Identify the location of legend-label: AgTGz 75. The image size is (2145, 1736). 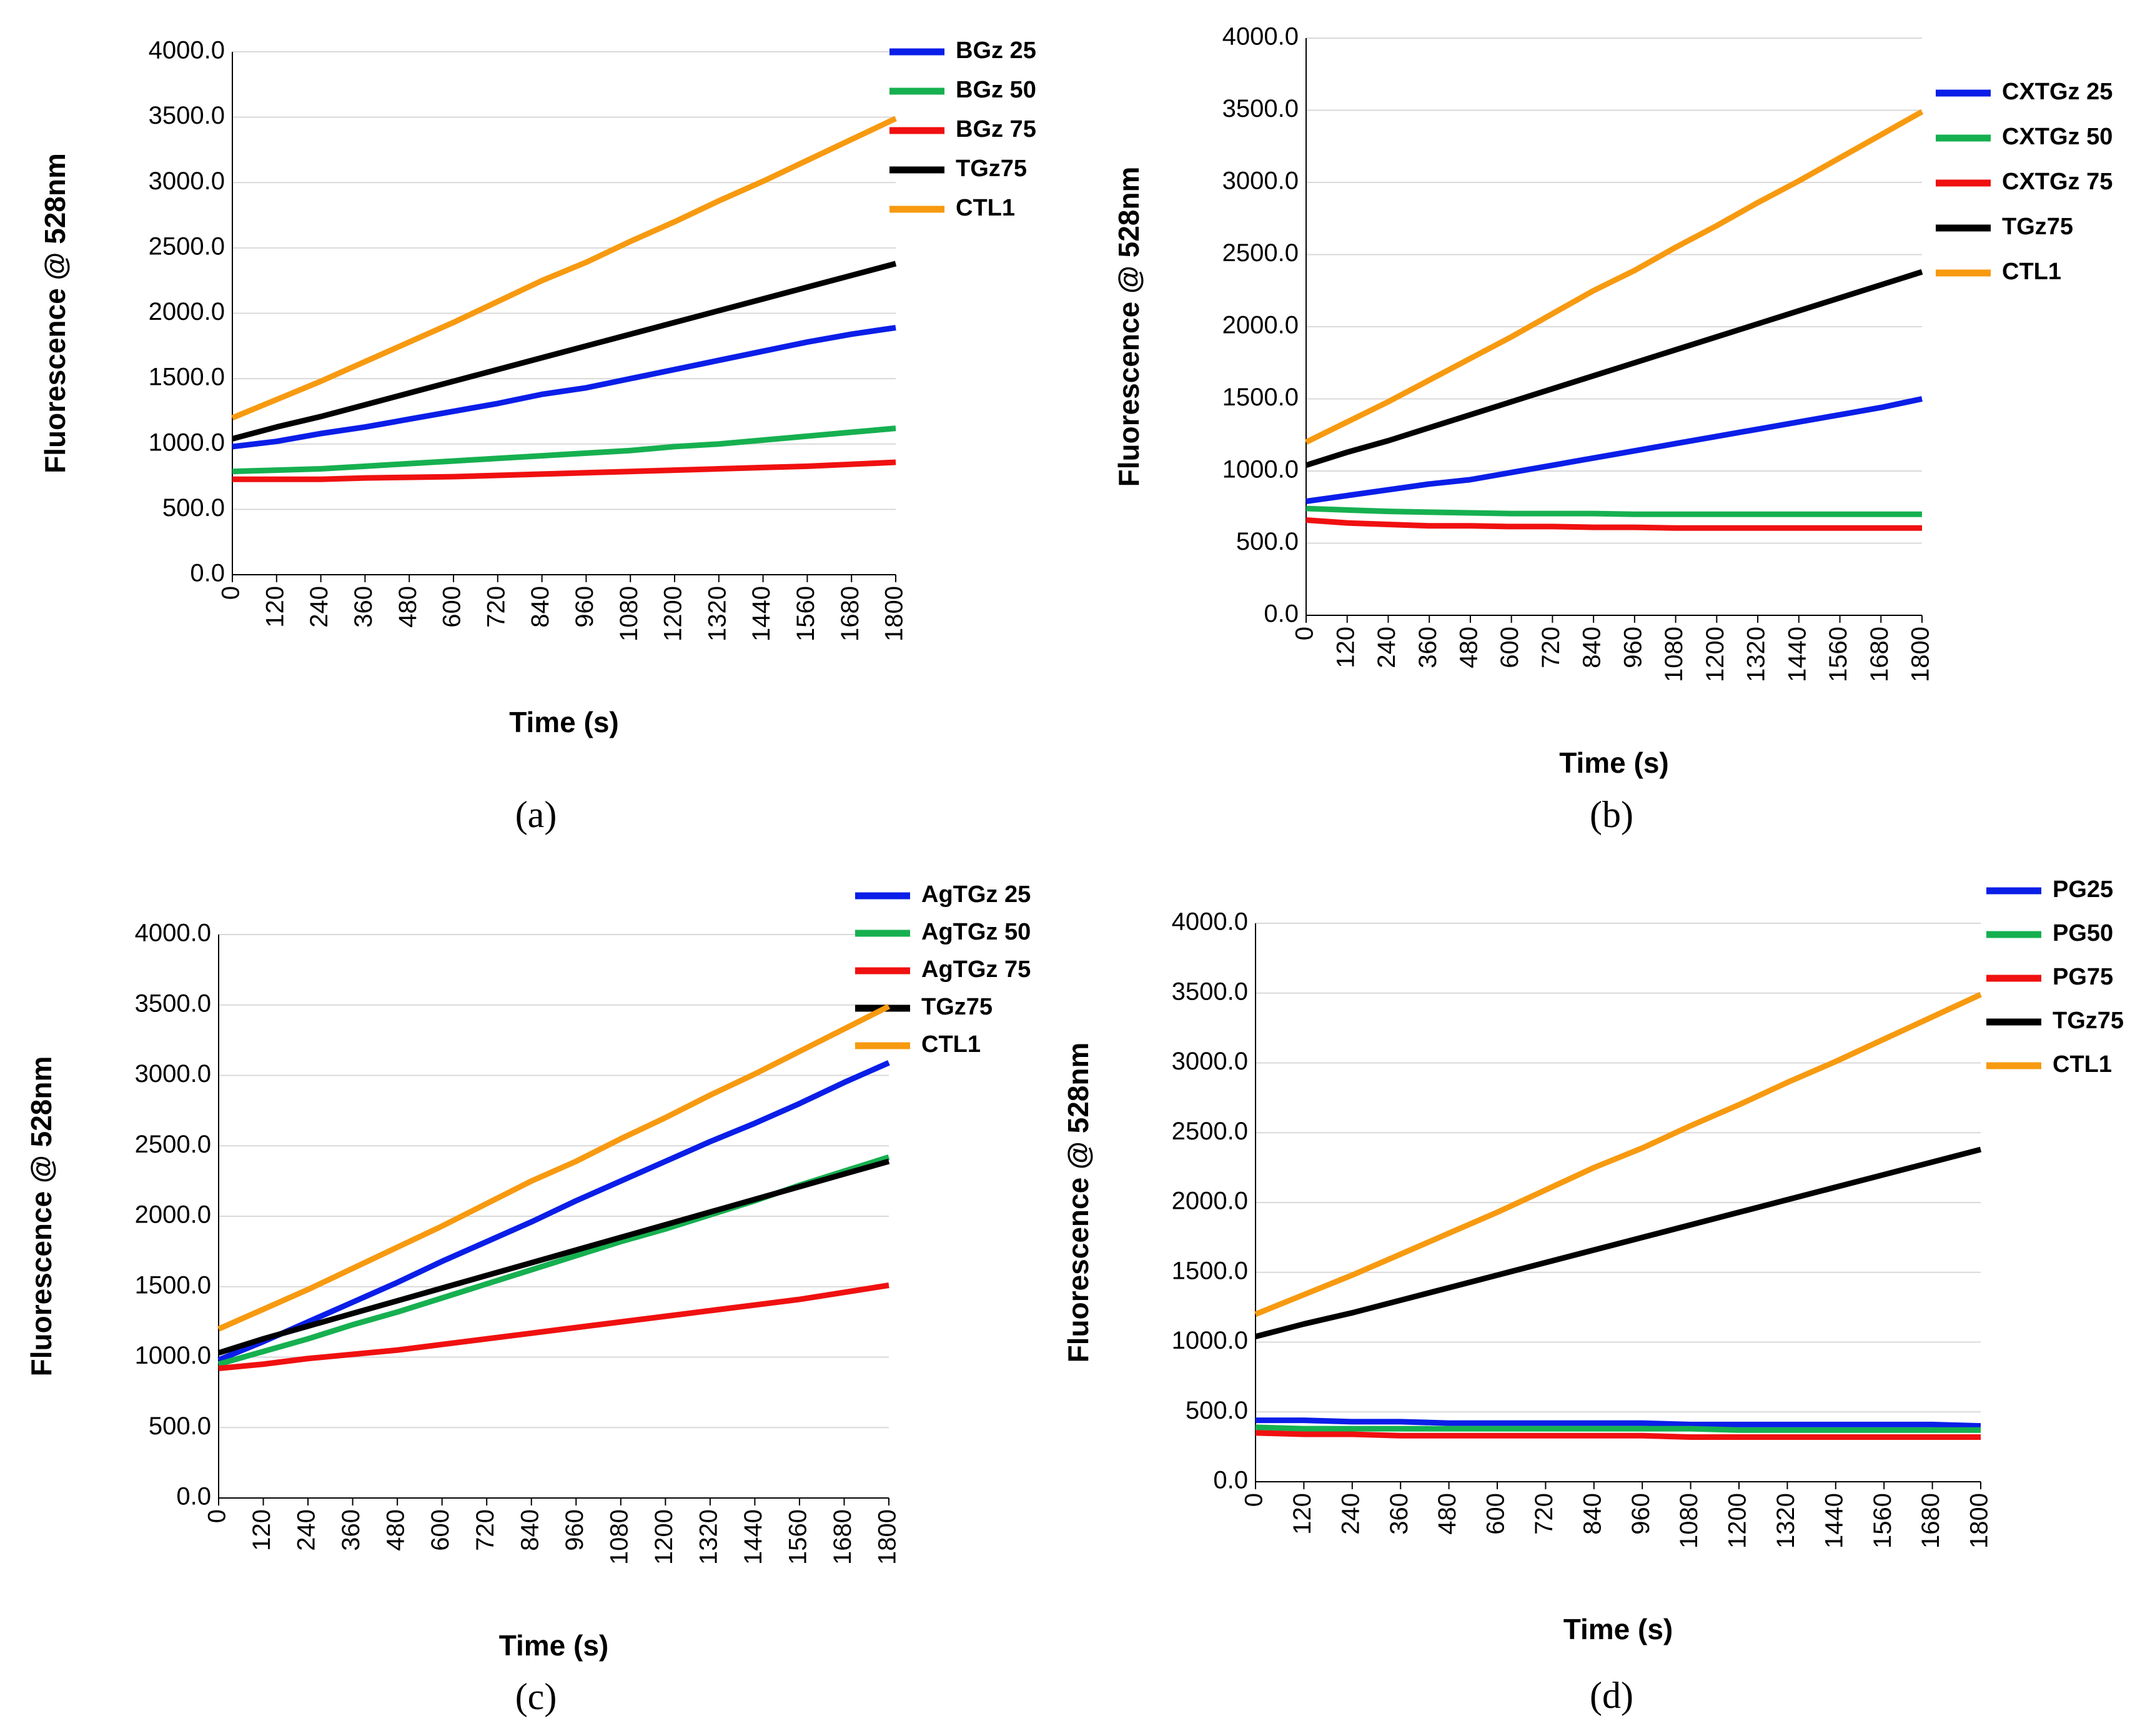
(976, 970).